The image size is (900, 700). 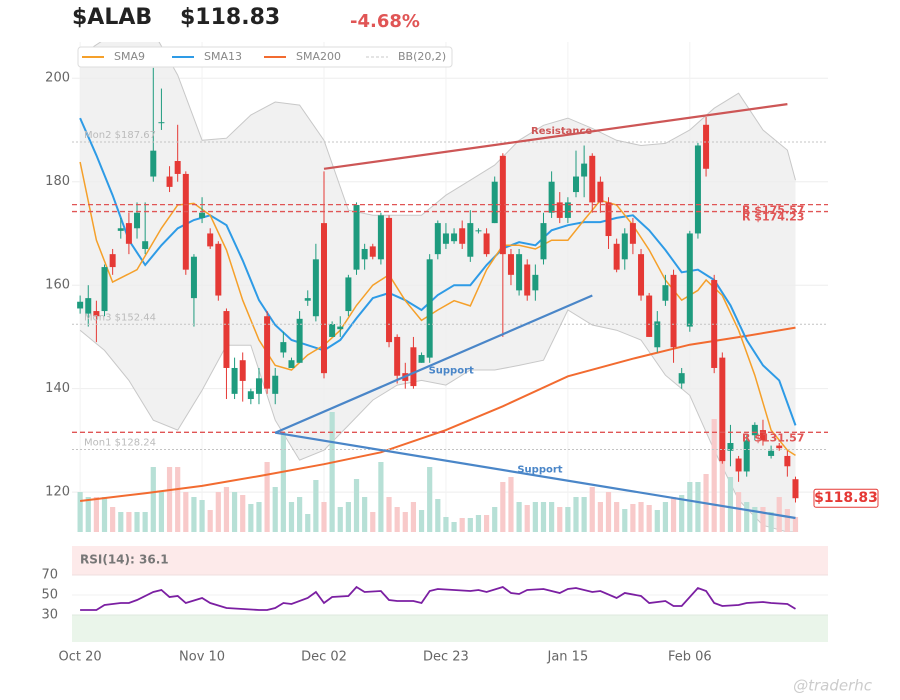 What do you see at coordinates (433, 364) in the screenshot?
I see `trendline` at bounding box center [433, 364].